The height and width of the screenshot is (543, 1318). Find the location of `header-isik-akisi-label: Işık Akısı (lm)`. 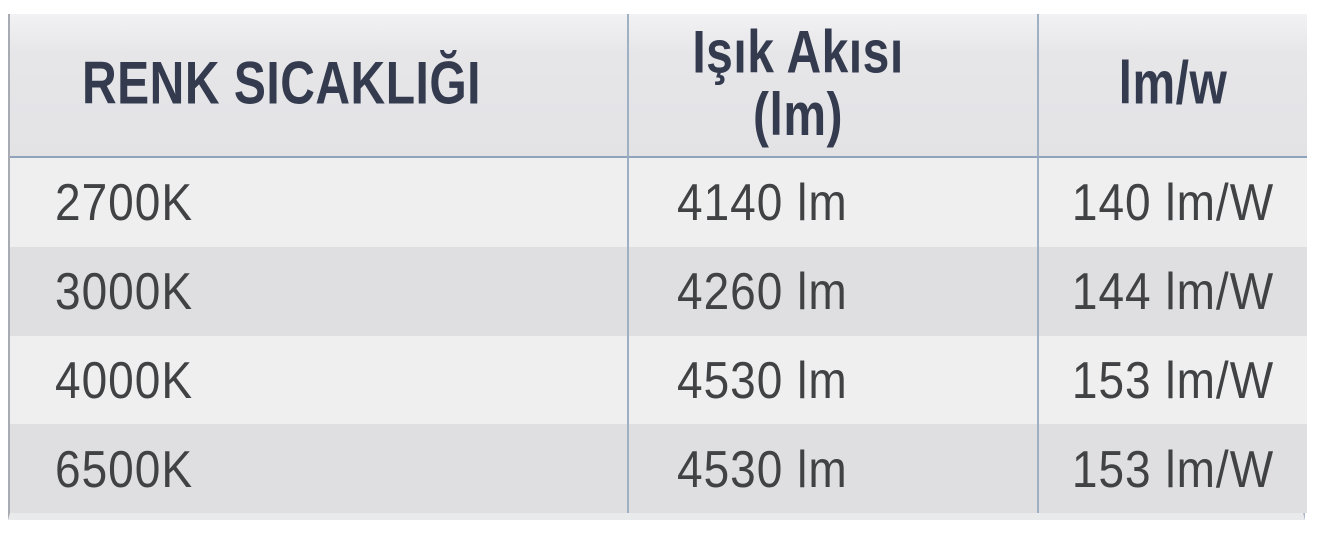

header-isik-akisi-label: Işık Akısı (lm) is located at coordinates (798, 84).